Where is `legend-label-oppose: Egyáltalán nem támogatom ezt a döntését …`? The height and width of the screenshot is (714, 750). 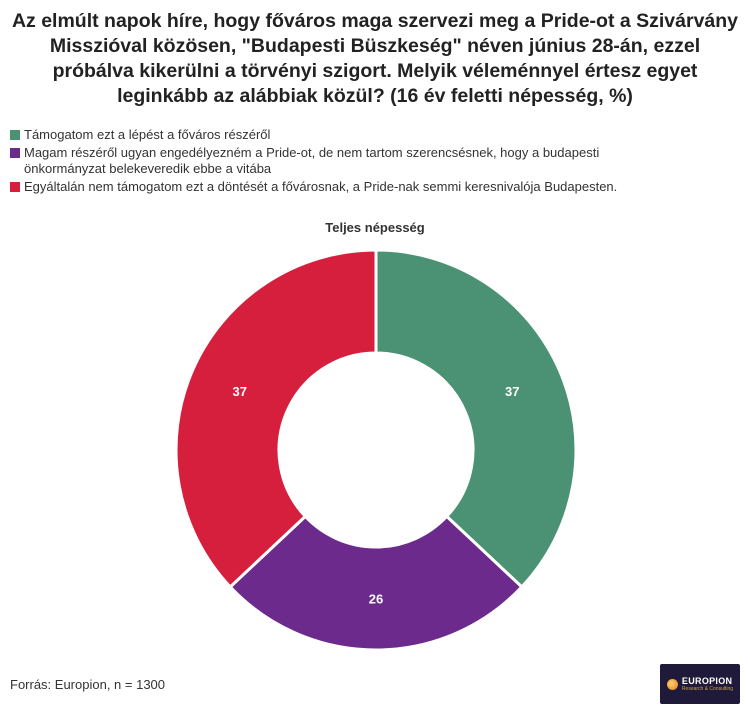 legend-label-oppose: Egyáltalán nem támogatom ezt a döntését … is located at coordinates (321, 186).